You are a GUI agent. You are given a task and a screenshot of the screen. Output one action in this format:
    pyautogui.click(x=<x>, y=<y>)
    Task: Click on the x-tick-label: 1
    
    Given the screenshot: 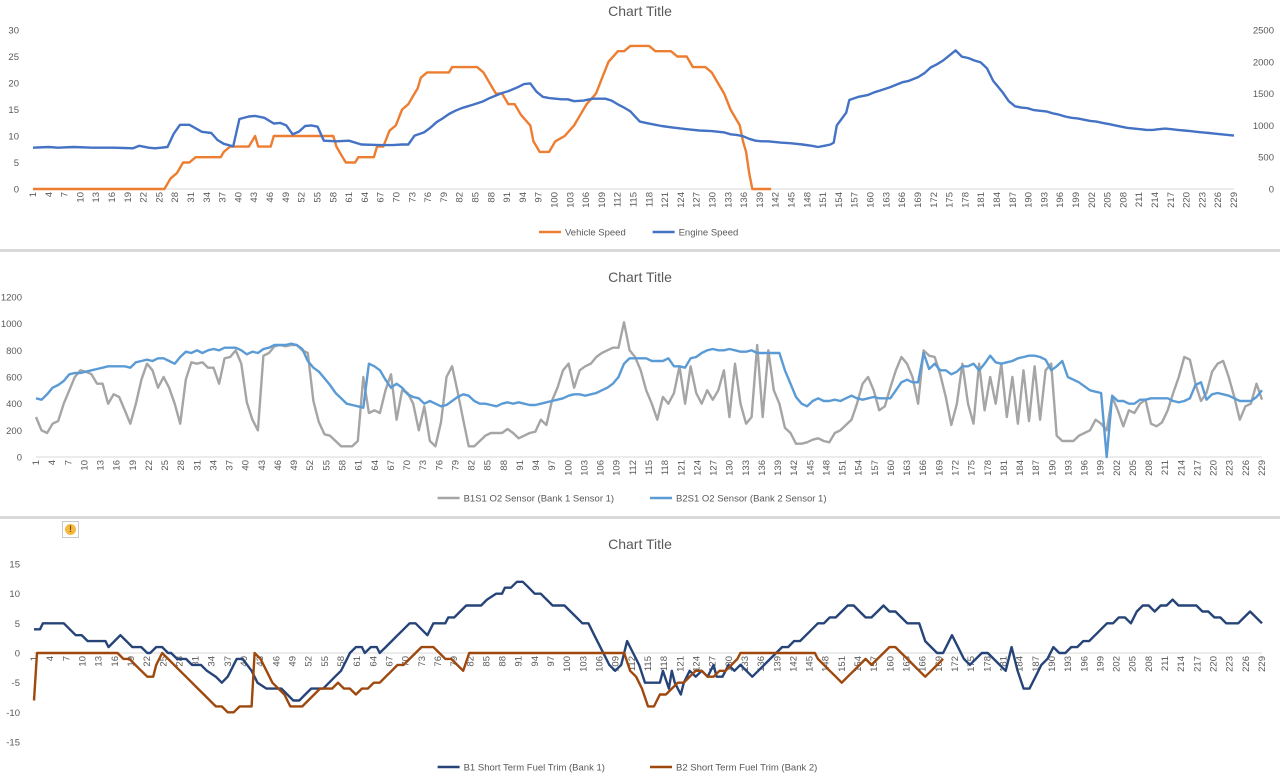 What is the action you would take?
    pyautogui.click(x=33, y=194)
    